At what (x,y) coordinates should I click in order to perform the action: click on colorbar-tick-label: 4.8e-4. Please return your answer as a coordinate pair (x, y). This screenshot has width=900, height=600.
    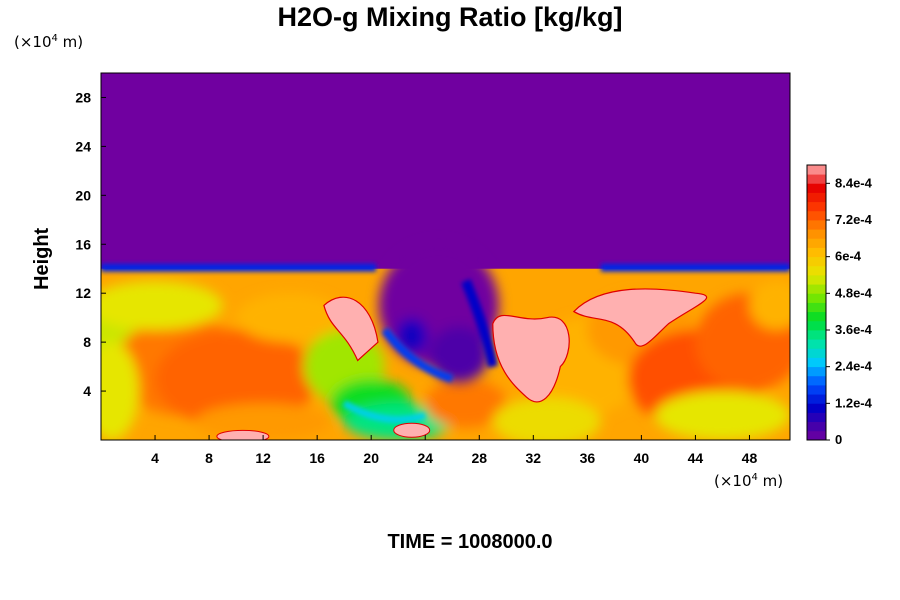
    Looking at the image, I should click on (854, 292).